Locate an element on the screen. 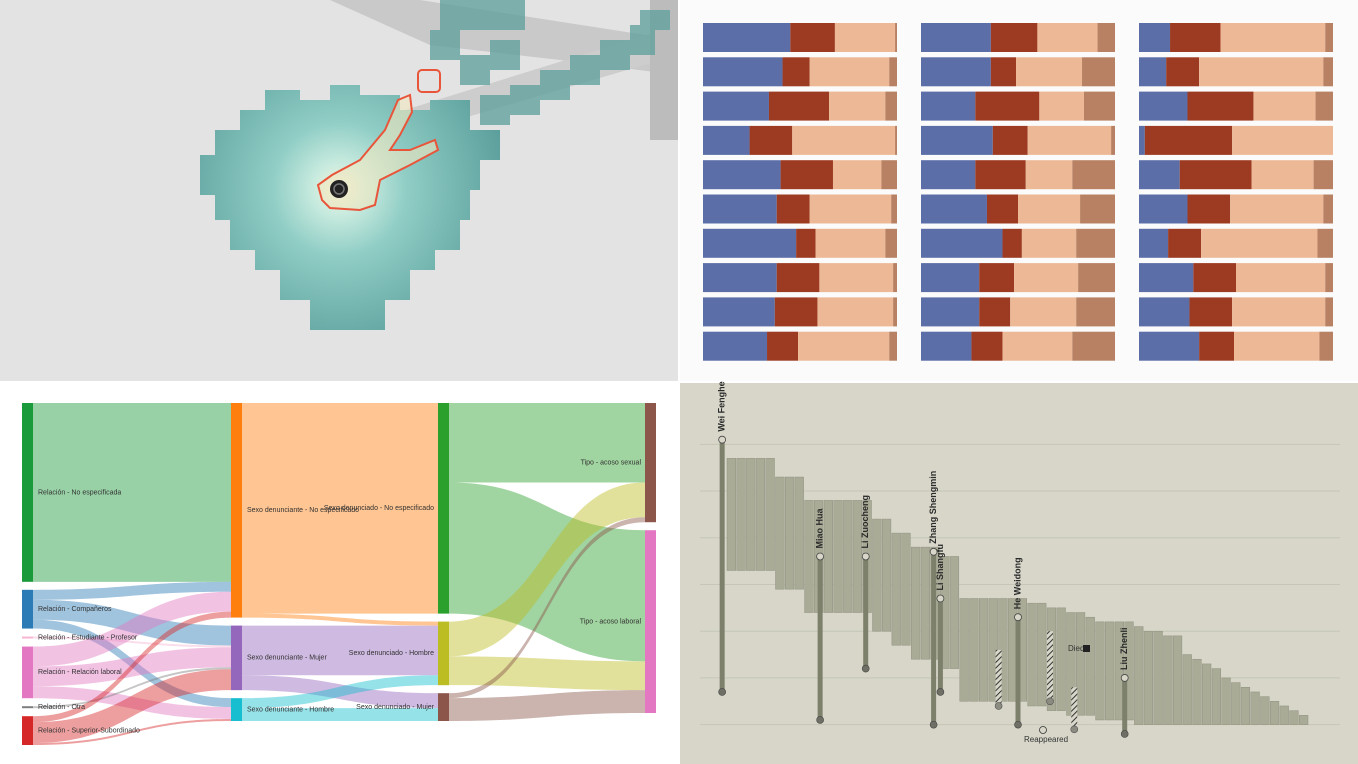 The image size is (1358, 764). node-label: Relación - No especificada is located at coordinates (79, 492).